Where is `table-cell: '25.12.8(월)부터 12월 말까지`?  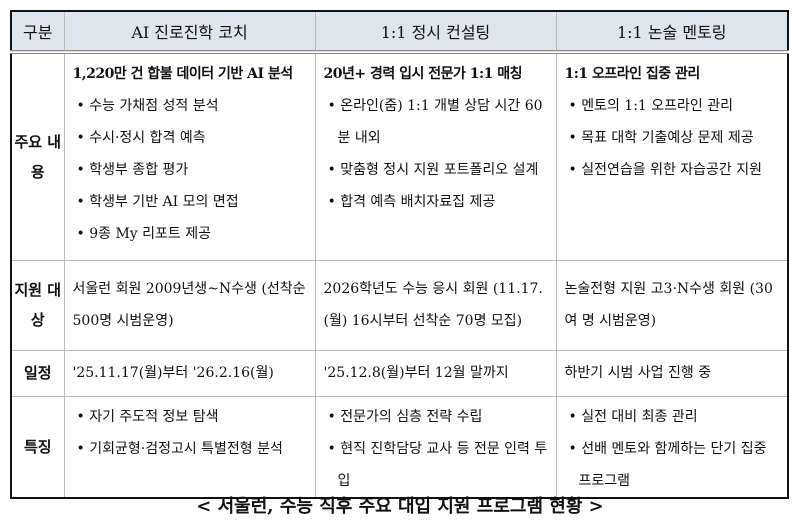 table-cell: '25.12.8(월)부터 12월 말까지 is located at coordinates (435, 373).